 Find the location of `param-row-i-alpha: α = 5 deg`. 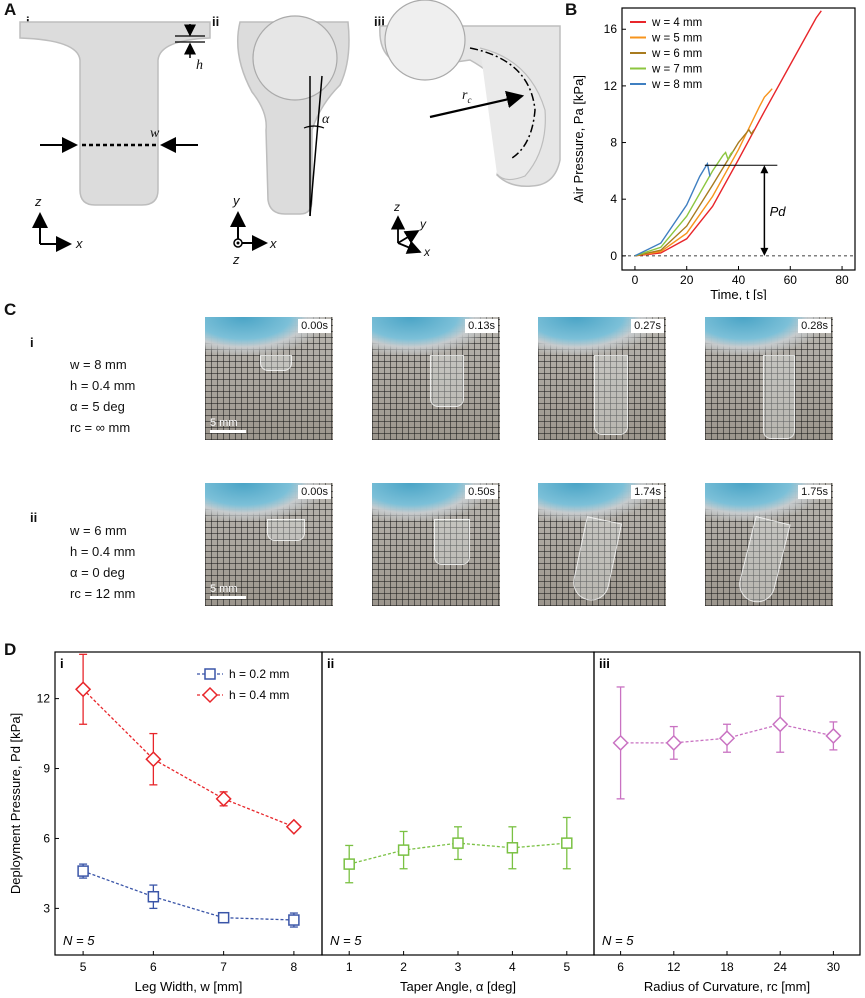

param-row-i-alpha: α = 5 deg is located at coordinates (97, 406).